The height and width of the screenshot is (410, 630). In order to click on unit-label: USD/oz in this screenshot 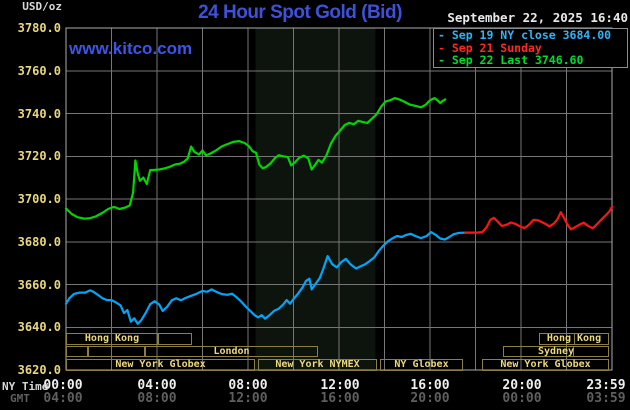, I will do `click(42, 6)`.